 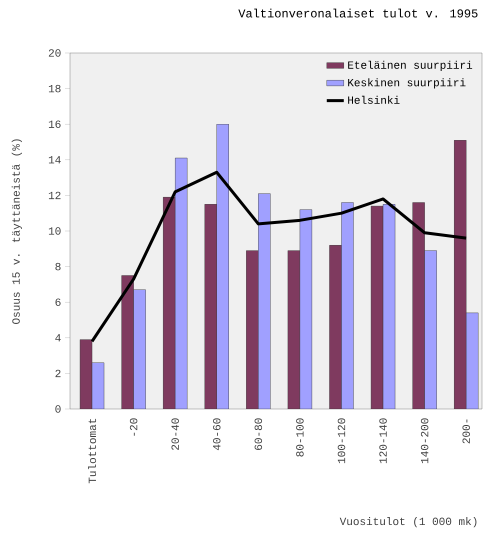 What do you see at coordinates (58, 302) in the screenshot?
I see `y-tick-label: 6` at bounding box center [58, 302].